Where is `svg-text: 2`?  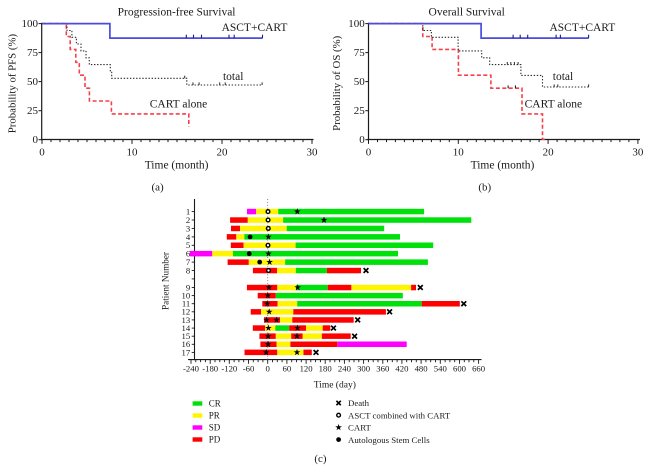 svg-text: 2 is located at coordinates (188, 220).